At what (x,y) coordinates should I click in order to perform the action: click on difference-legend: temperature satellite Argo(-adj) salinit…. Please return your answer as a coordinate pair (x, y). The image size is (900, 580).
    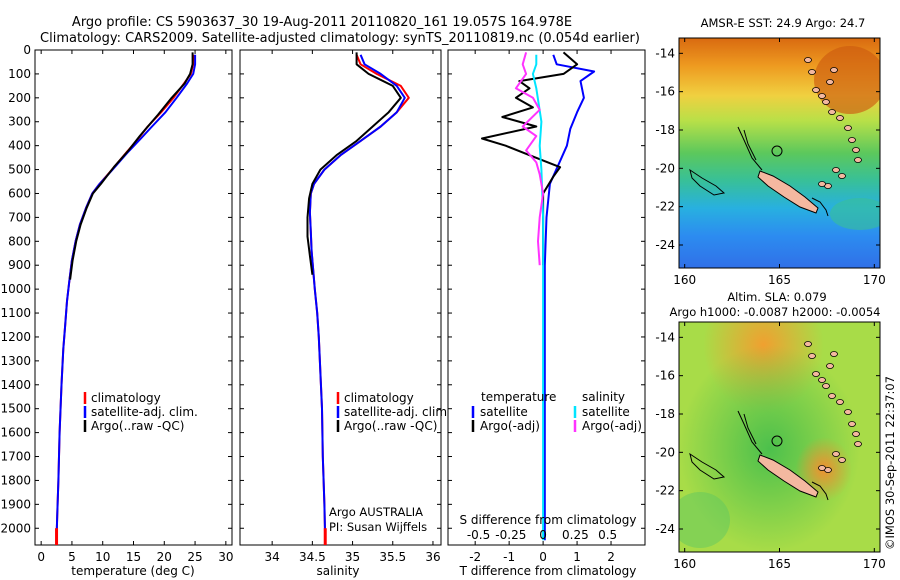
    Looking at the image, I should click on (556, 411).